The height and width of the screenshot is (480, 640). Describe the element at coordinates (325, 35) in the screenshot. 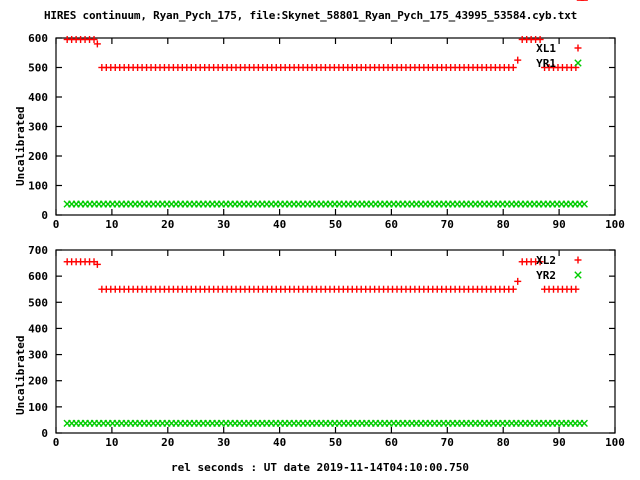

I see `series-XL1` at that location.